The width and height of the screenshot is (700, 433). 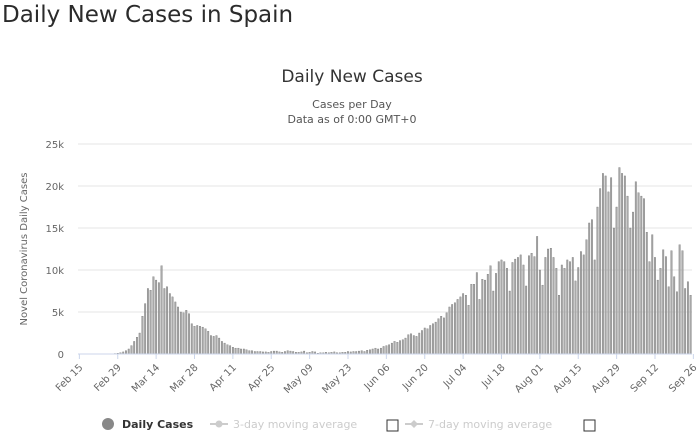 I want to click on x-tick-label: Jul 18, so click(x=493, y=376).